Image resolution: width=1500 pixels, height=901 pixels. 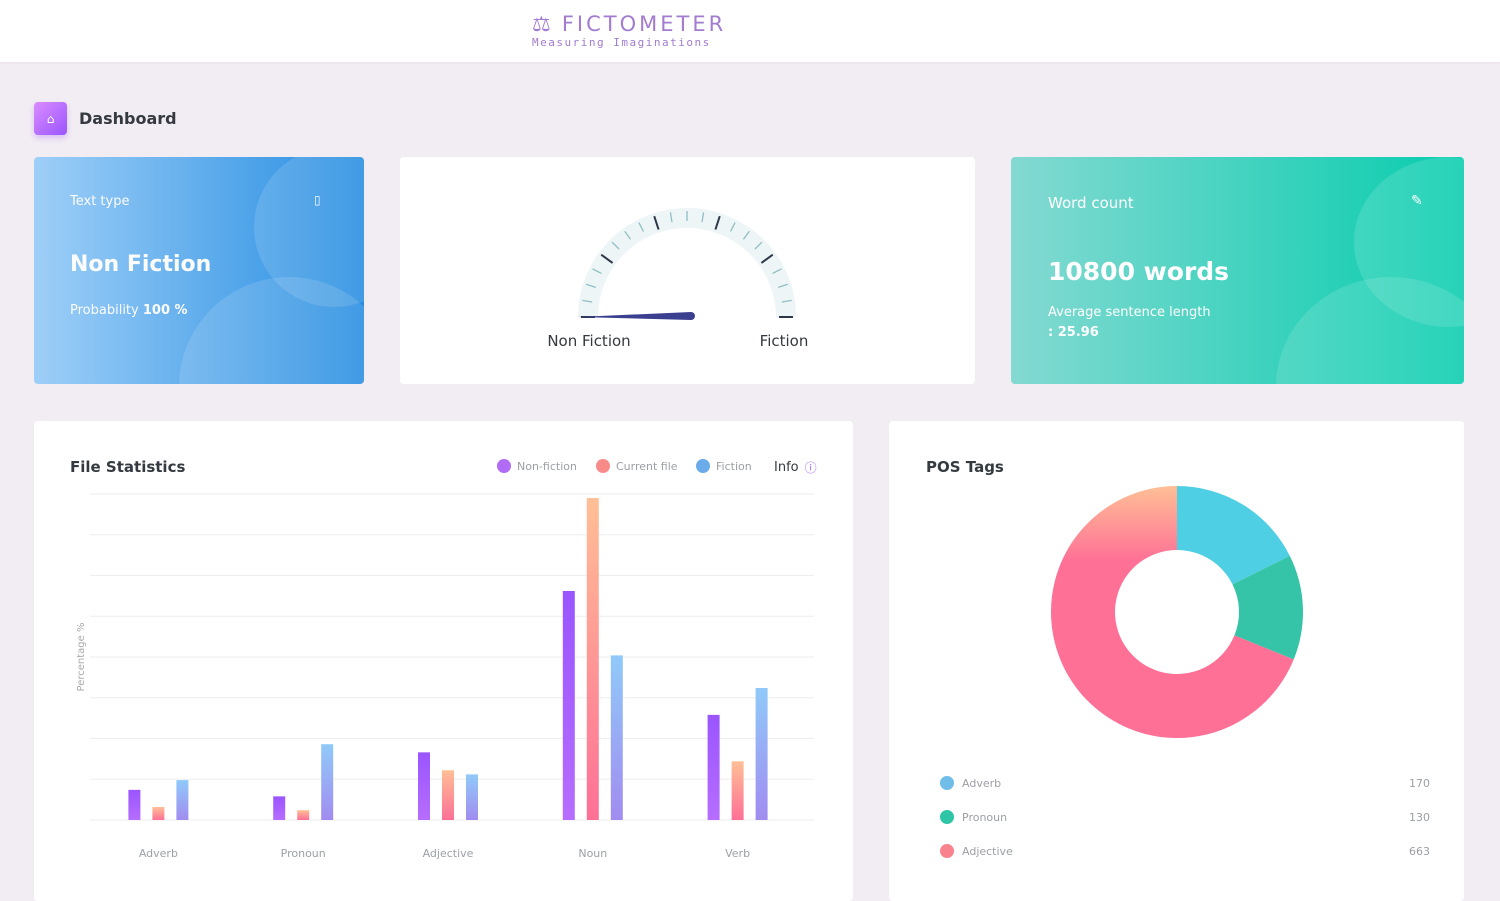 What do you see at coordinates (592, 853) in the screenshot?
I see `x-tick-label: Noun` at bounding box center [592, 853].